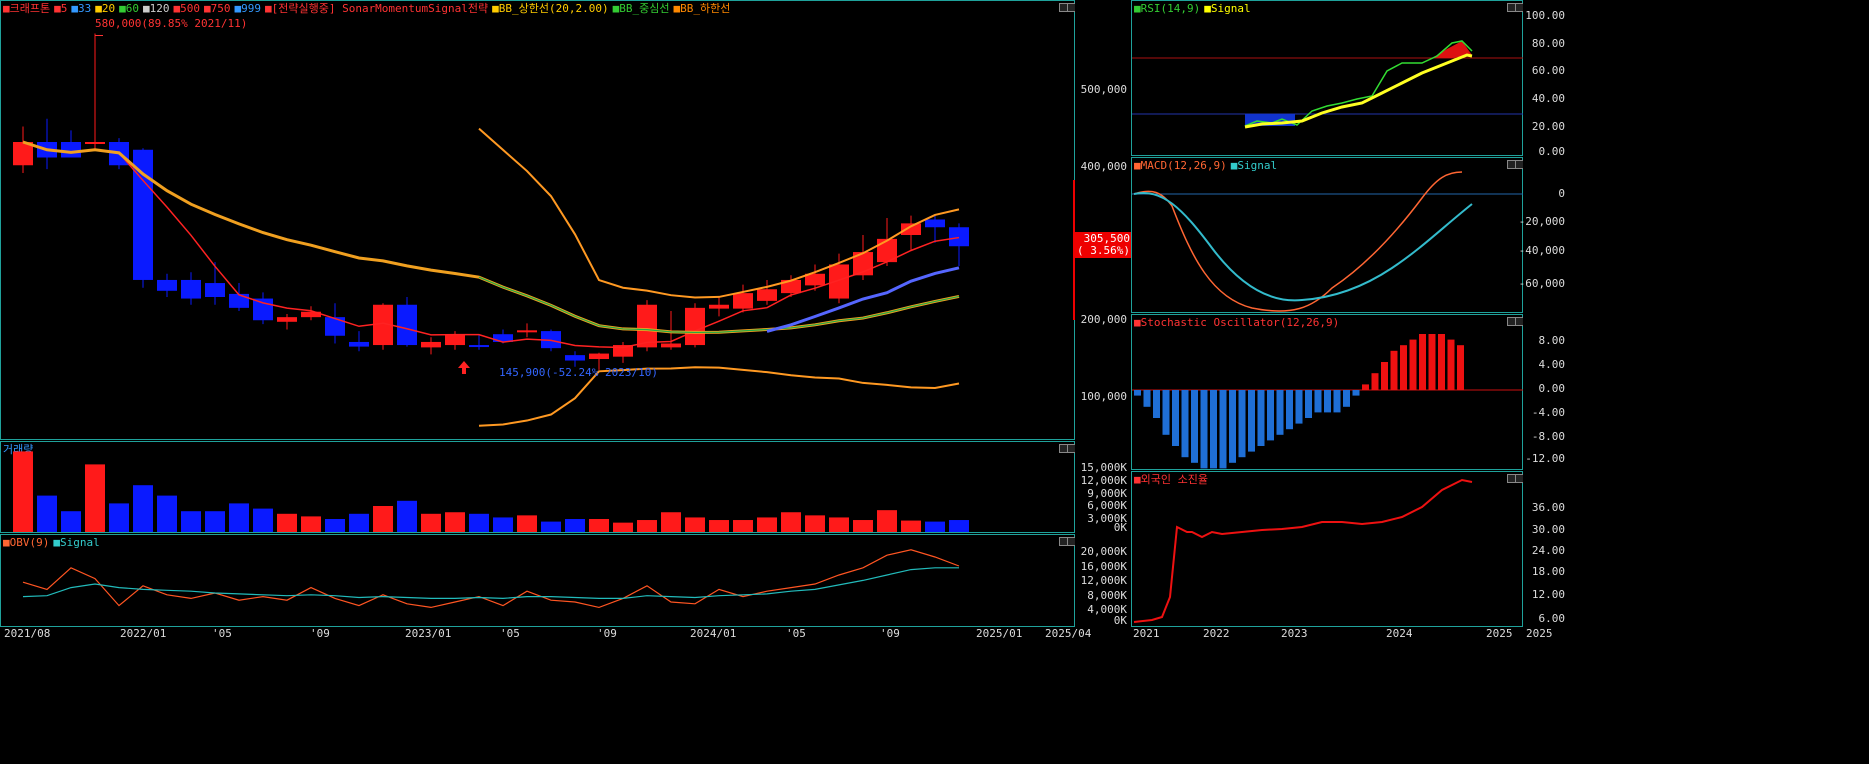  I want to click on low-annotation: 145,900(-52.24% 2023/10), so click(578, 372).